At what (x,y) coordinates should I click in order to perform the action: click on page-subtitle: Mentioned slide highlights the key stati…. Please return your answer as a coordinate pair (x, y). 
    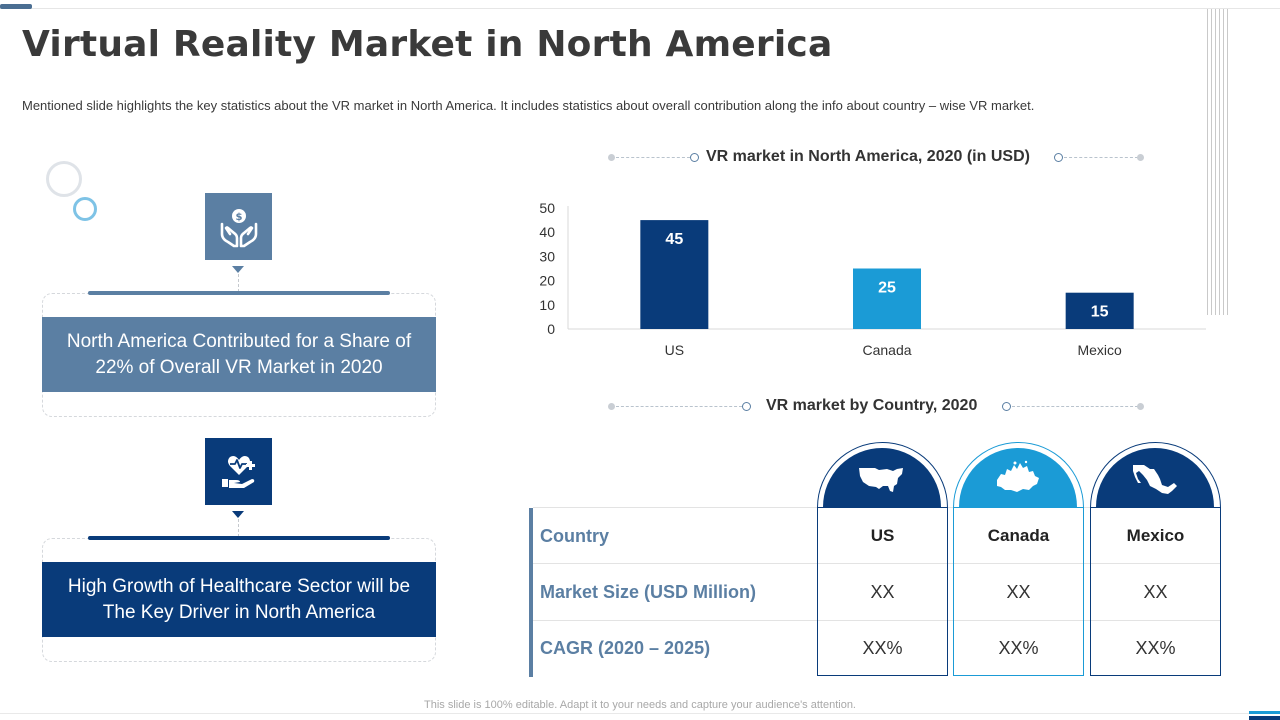
    Looking at the image, I should click on (528, 105).